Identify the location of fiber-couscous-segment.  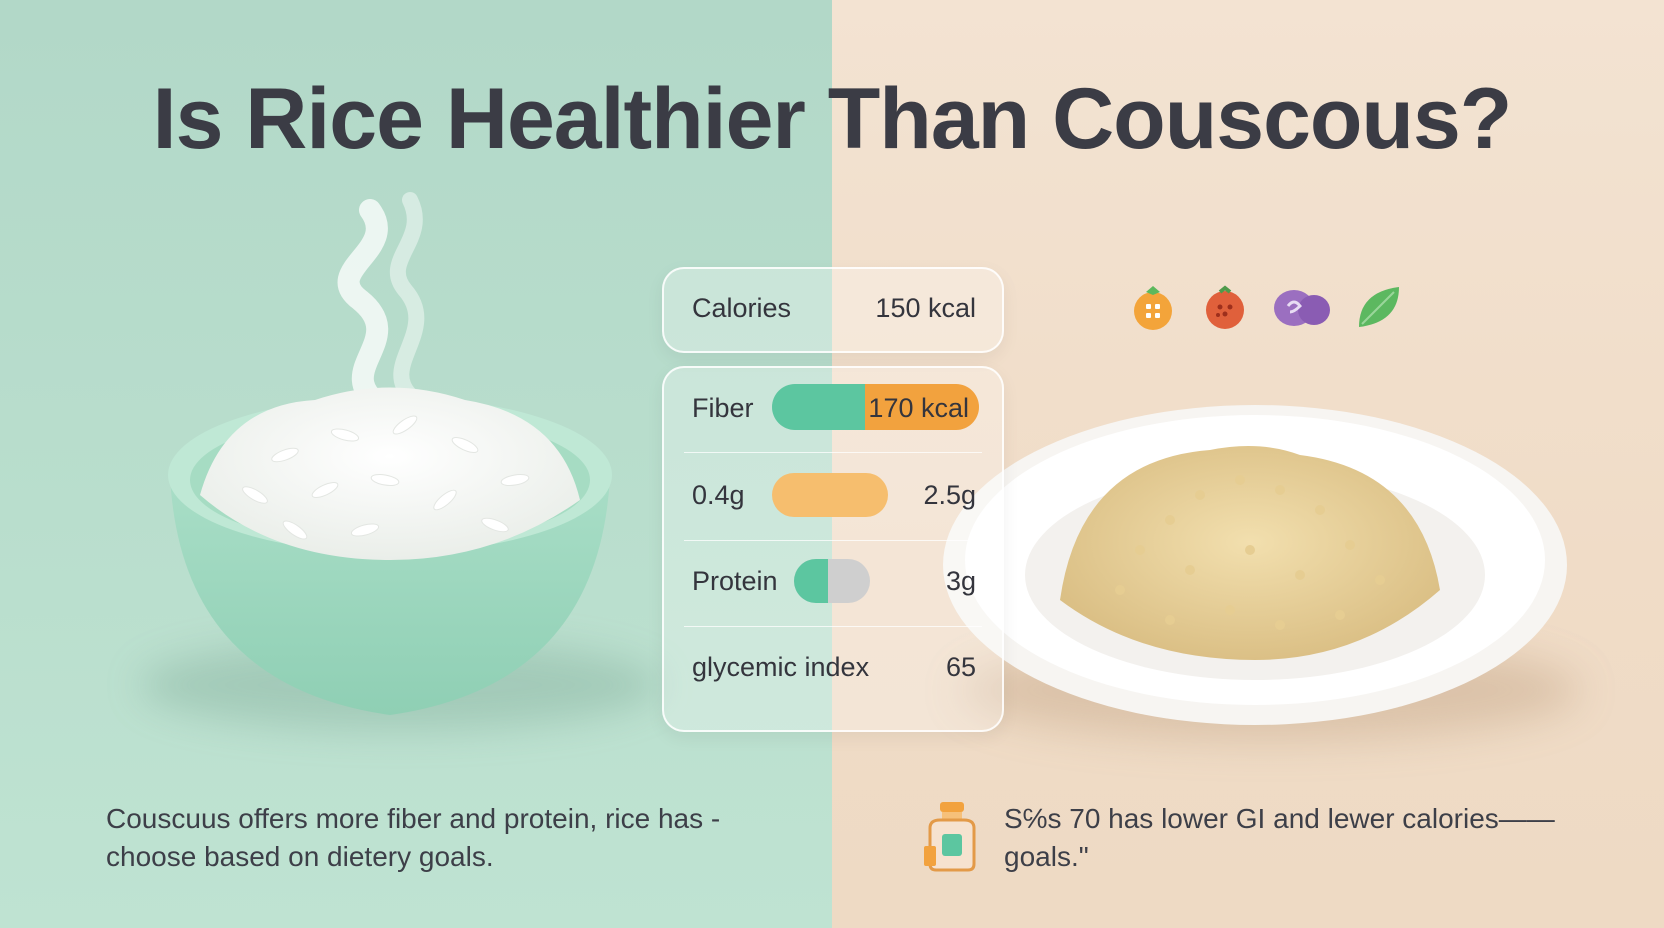
(922, 407).